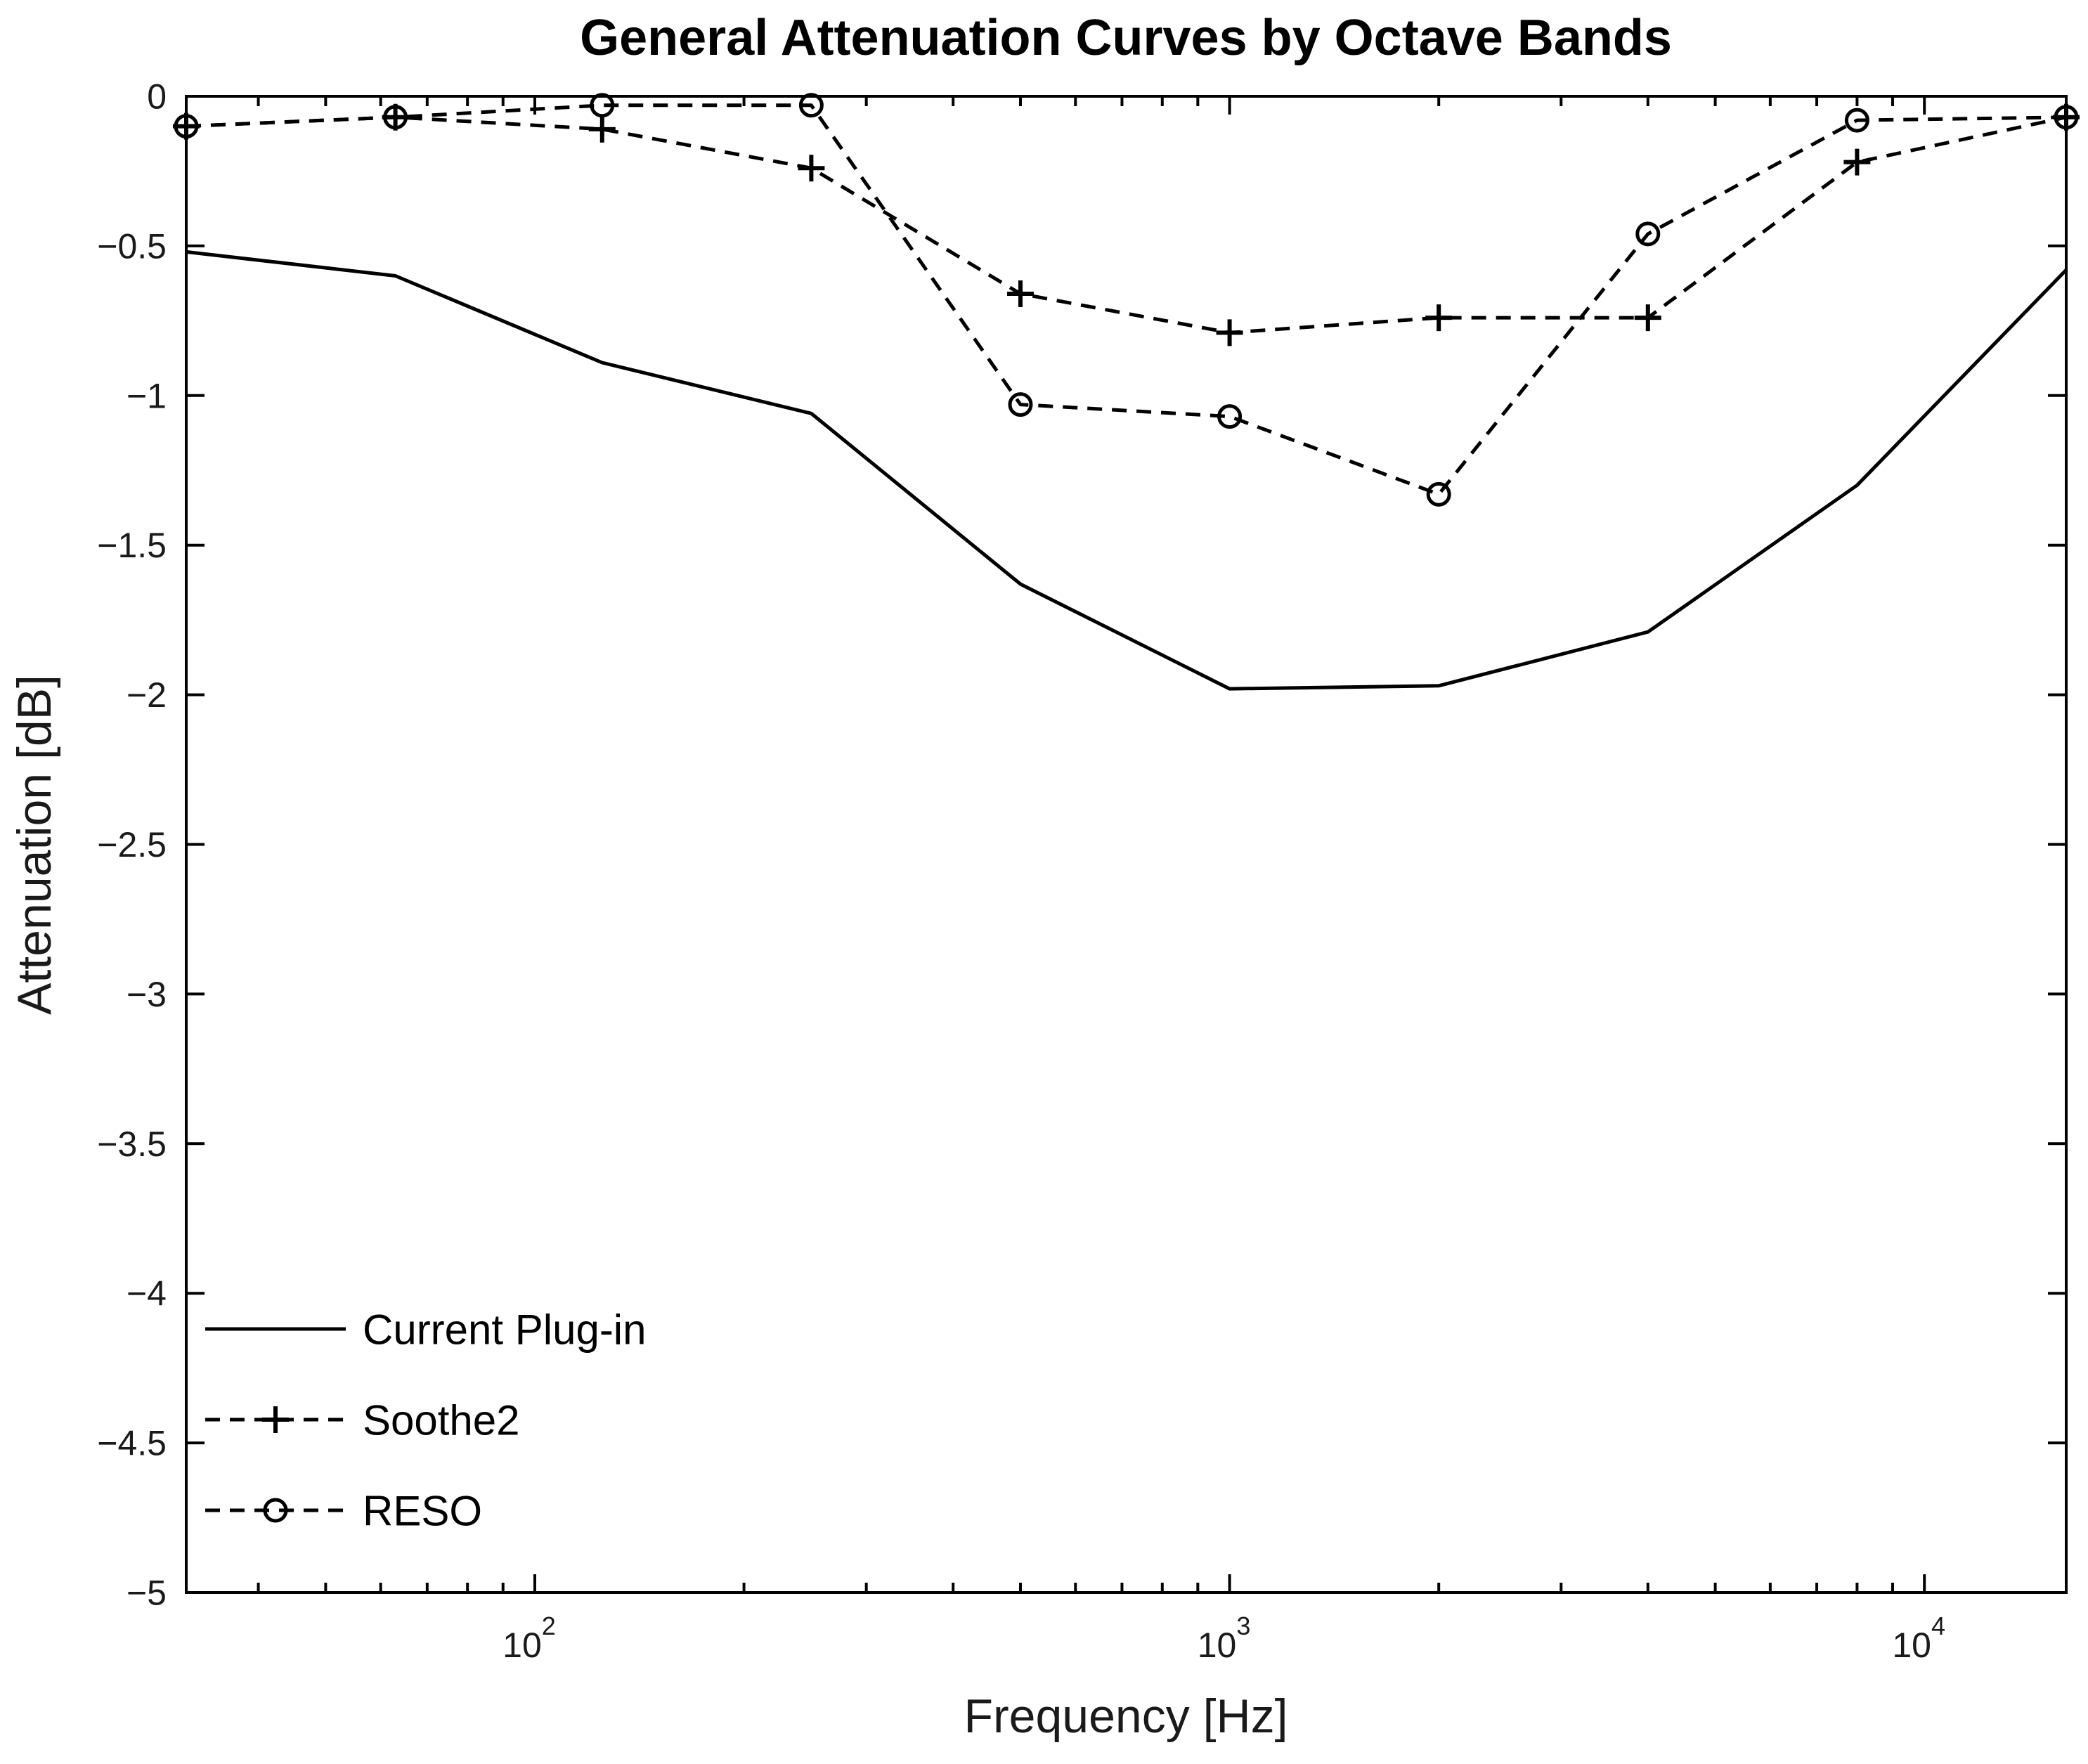 The height and width of the screenshot is (1764, 2088). Describe the element at coordinates (132, 246) in the screenshot. I see `y-tick-label: −0.5` at that location.